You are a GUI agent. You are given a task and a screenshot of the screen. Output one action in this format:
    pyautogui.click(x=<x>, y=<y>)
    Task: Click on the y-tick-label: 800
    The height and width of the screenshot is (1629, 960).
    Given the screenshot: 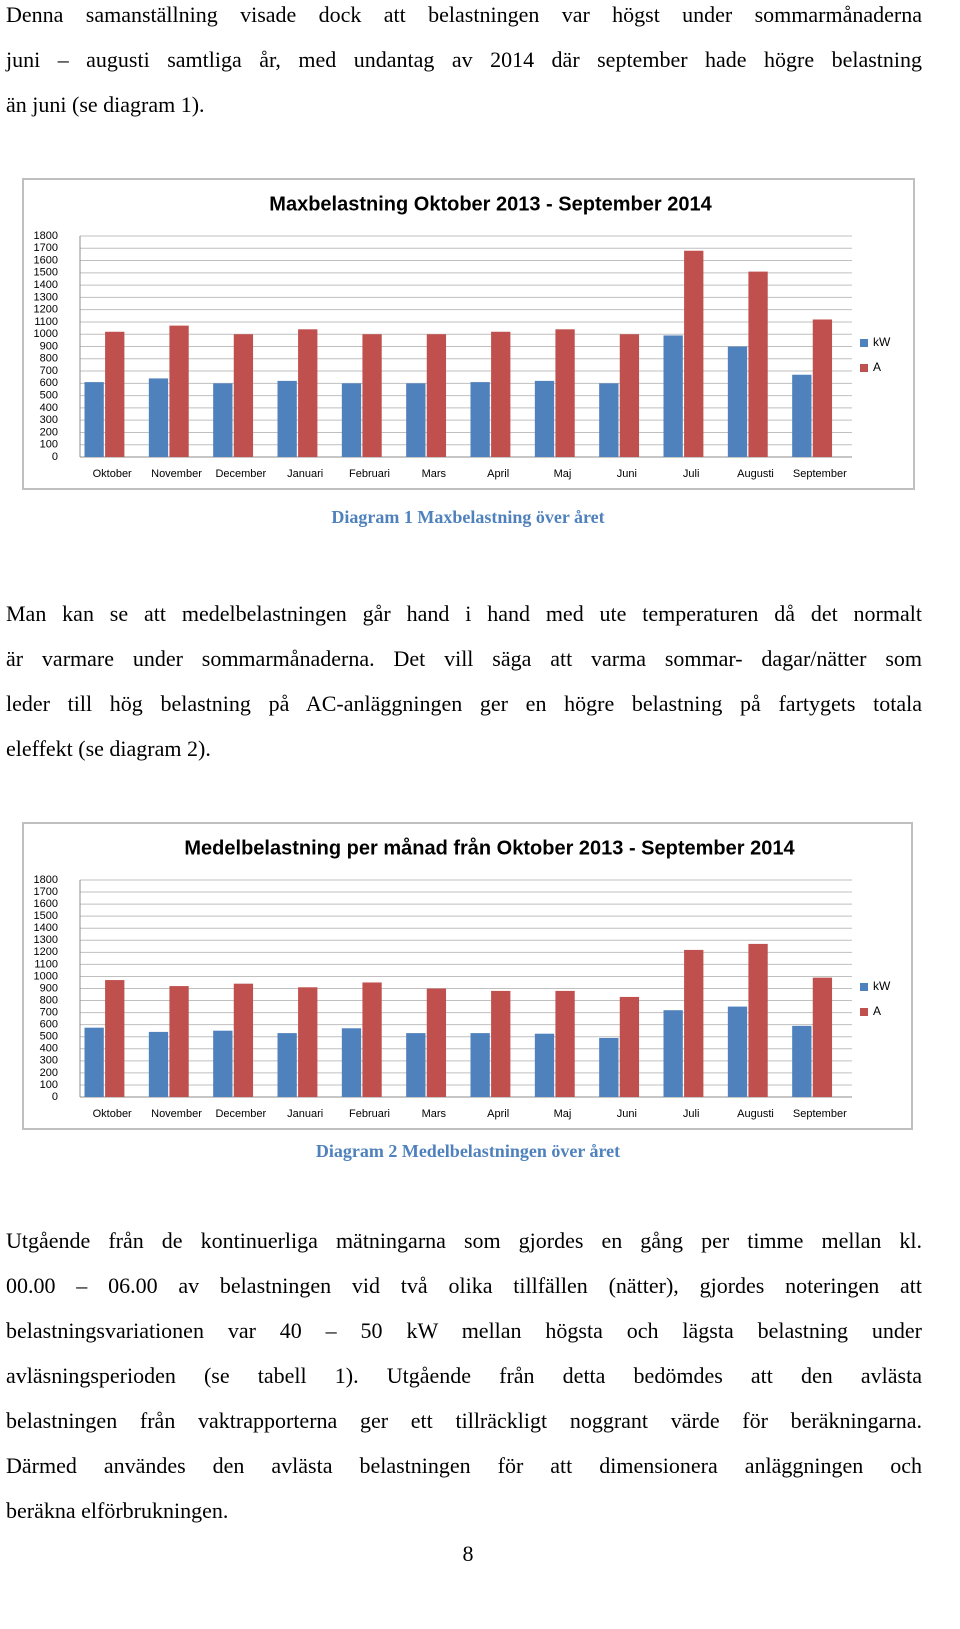 What is the action you would take?
    pyautogui.click(x=49, y=1000)
    